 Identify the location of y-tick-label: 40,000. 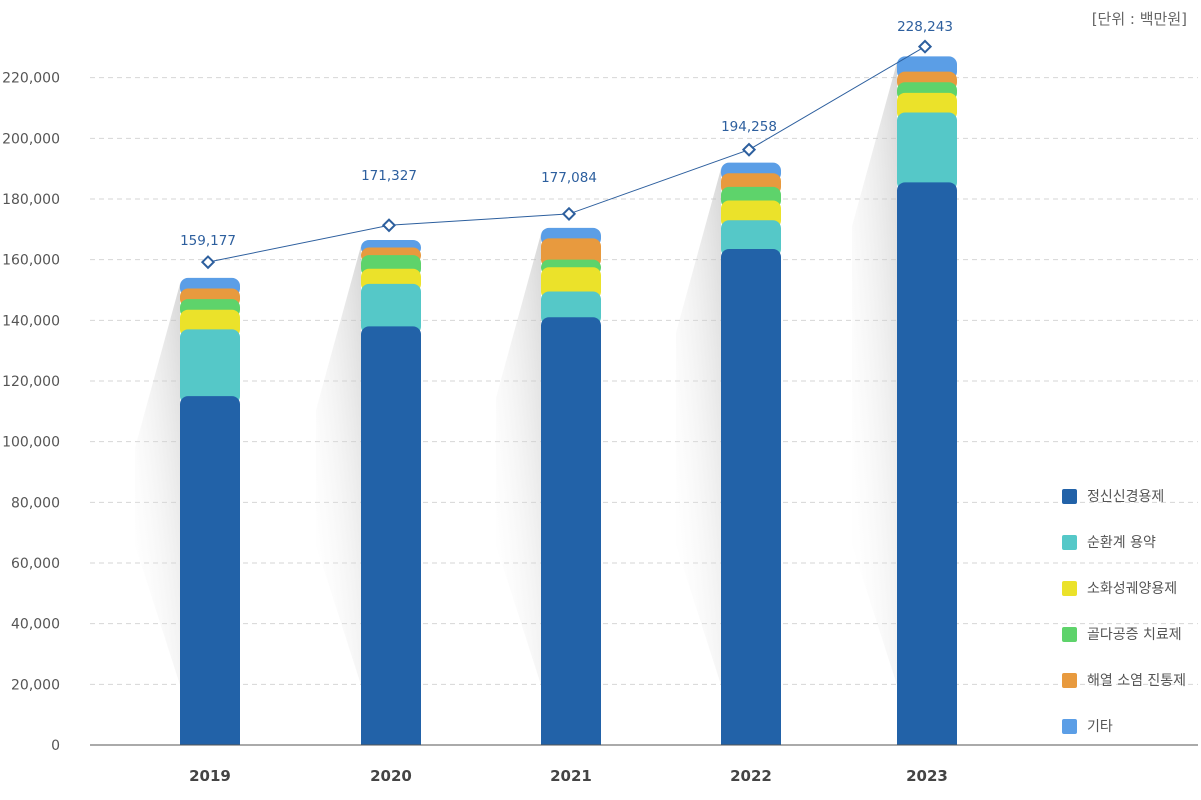
(35, 625).